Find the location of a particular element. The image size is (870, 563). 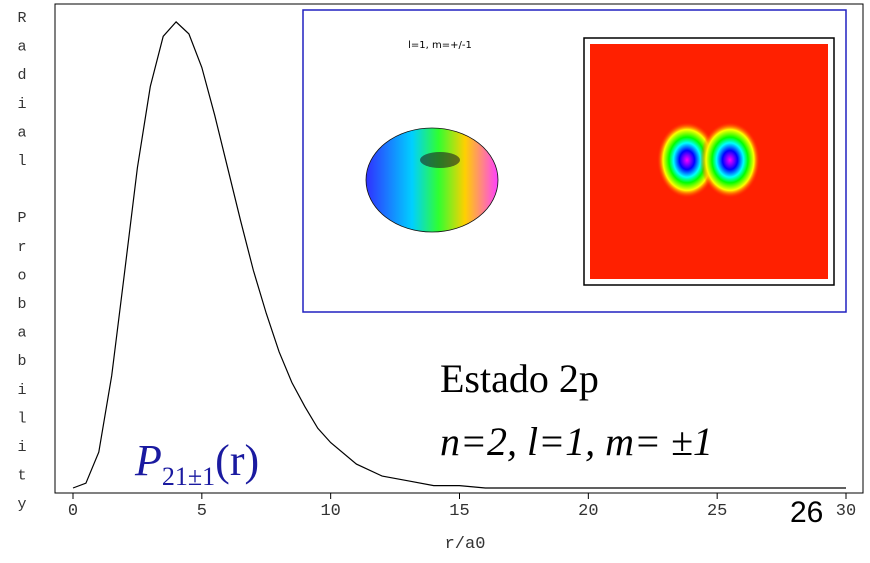

formula: P21±1(r) is located at coordinates (196, 463).